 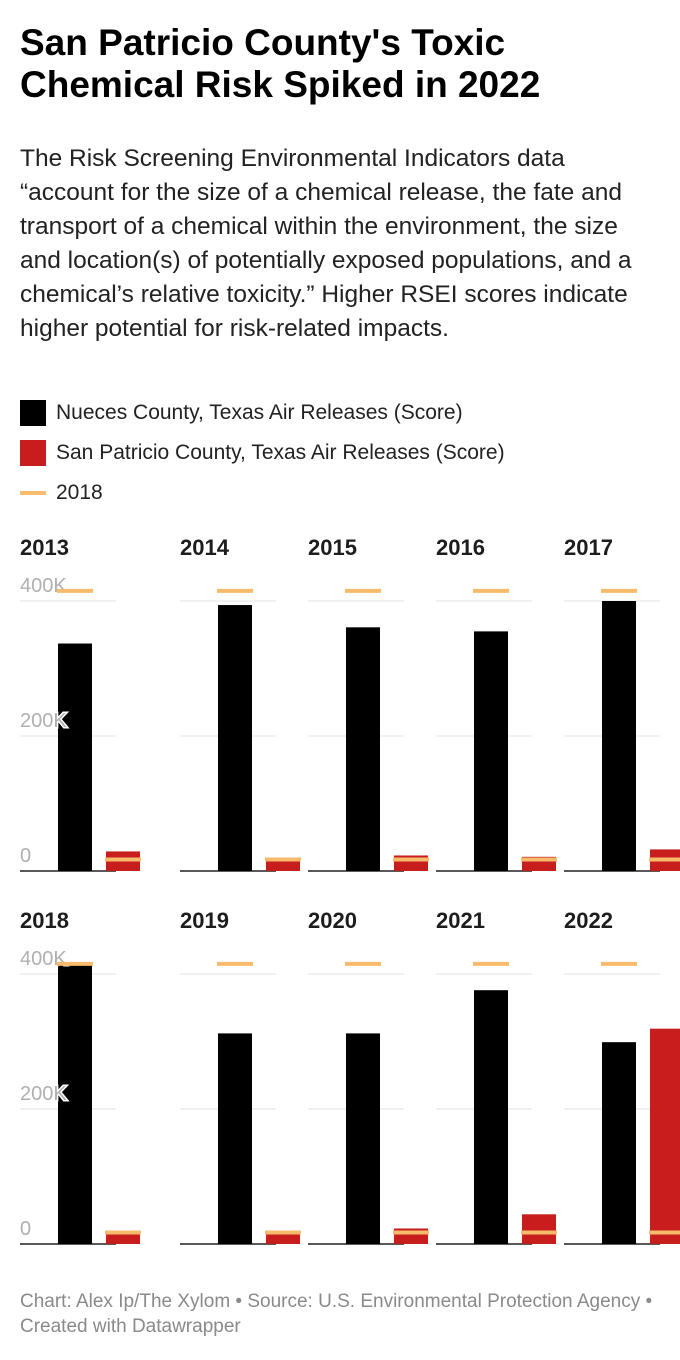 I want to click on legend-label-2018: 2018, so click(x=79, y=492).